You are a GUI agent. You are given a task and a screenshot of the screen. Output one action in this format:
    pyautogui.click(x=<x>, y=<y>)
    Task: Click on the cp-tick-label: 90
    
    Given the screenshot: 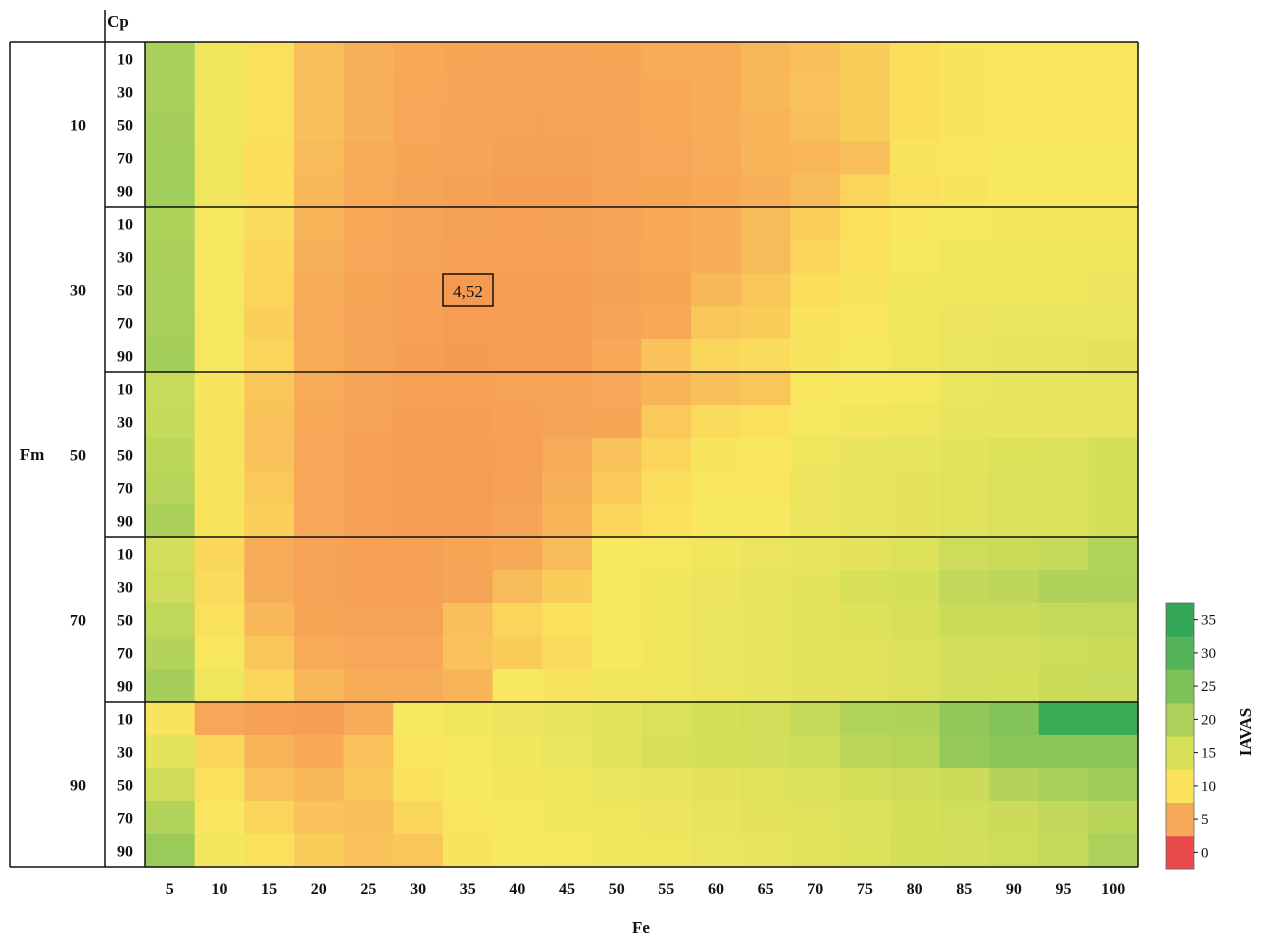 What is the action you would take?
    pyautogui.click(x=125, y=357)
    